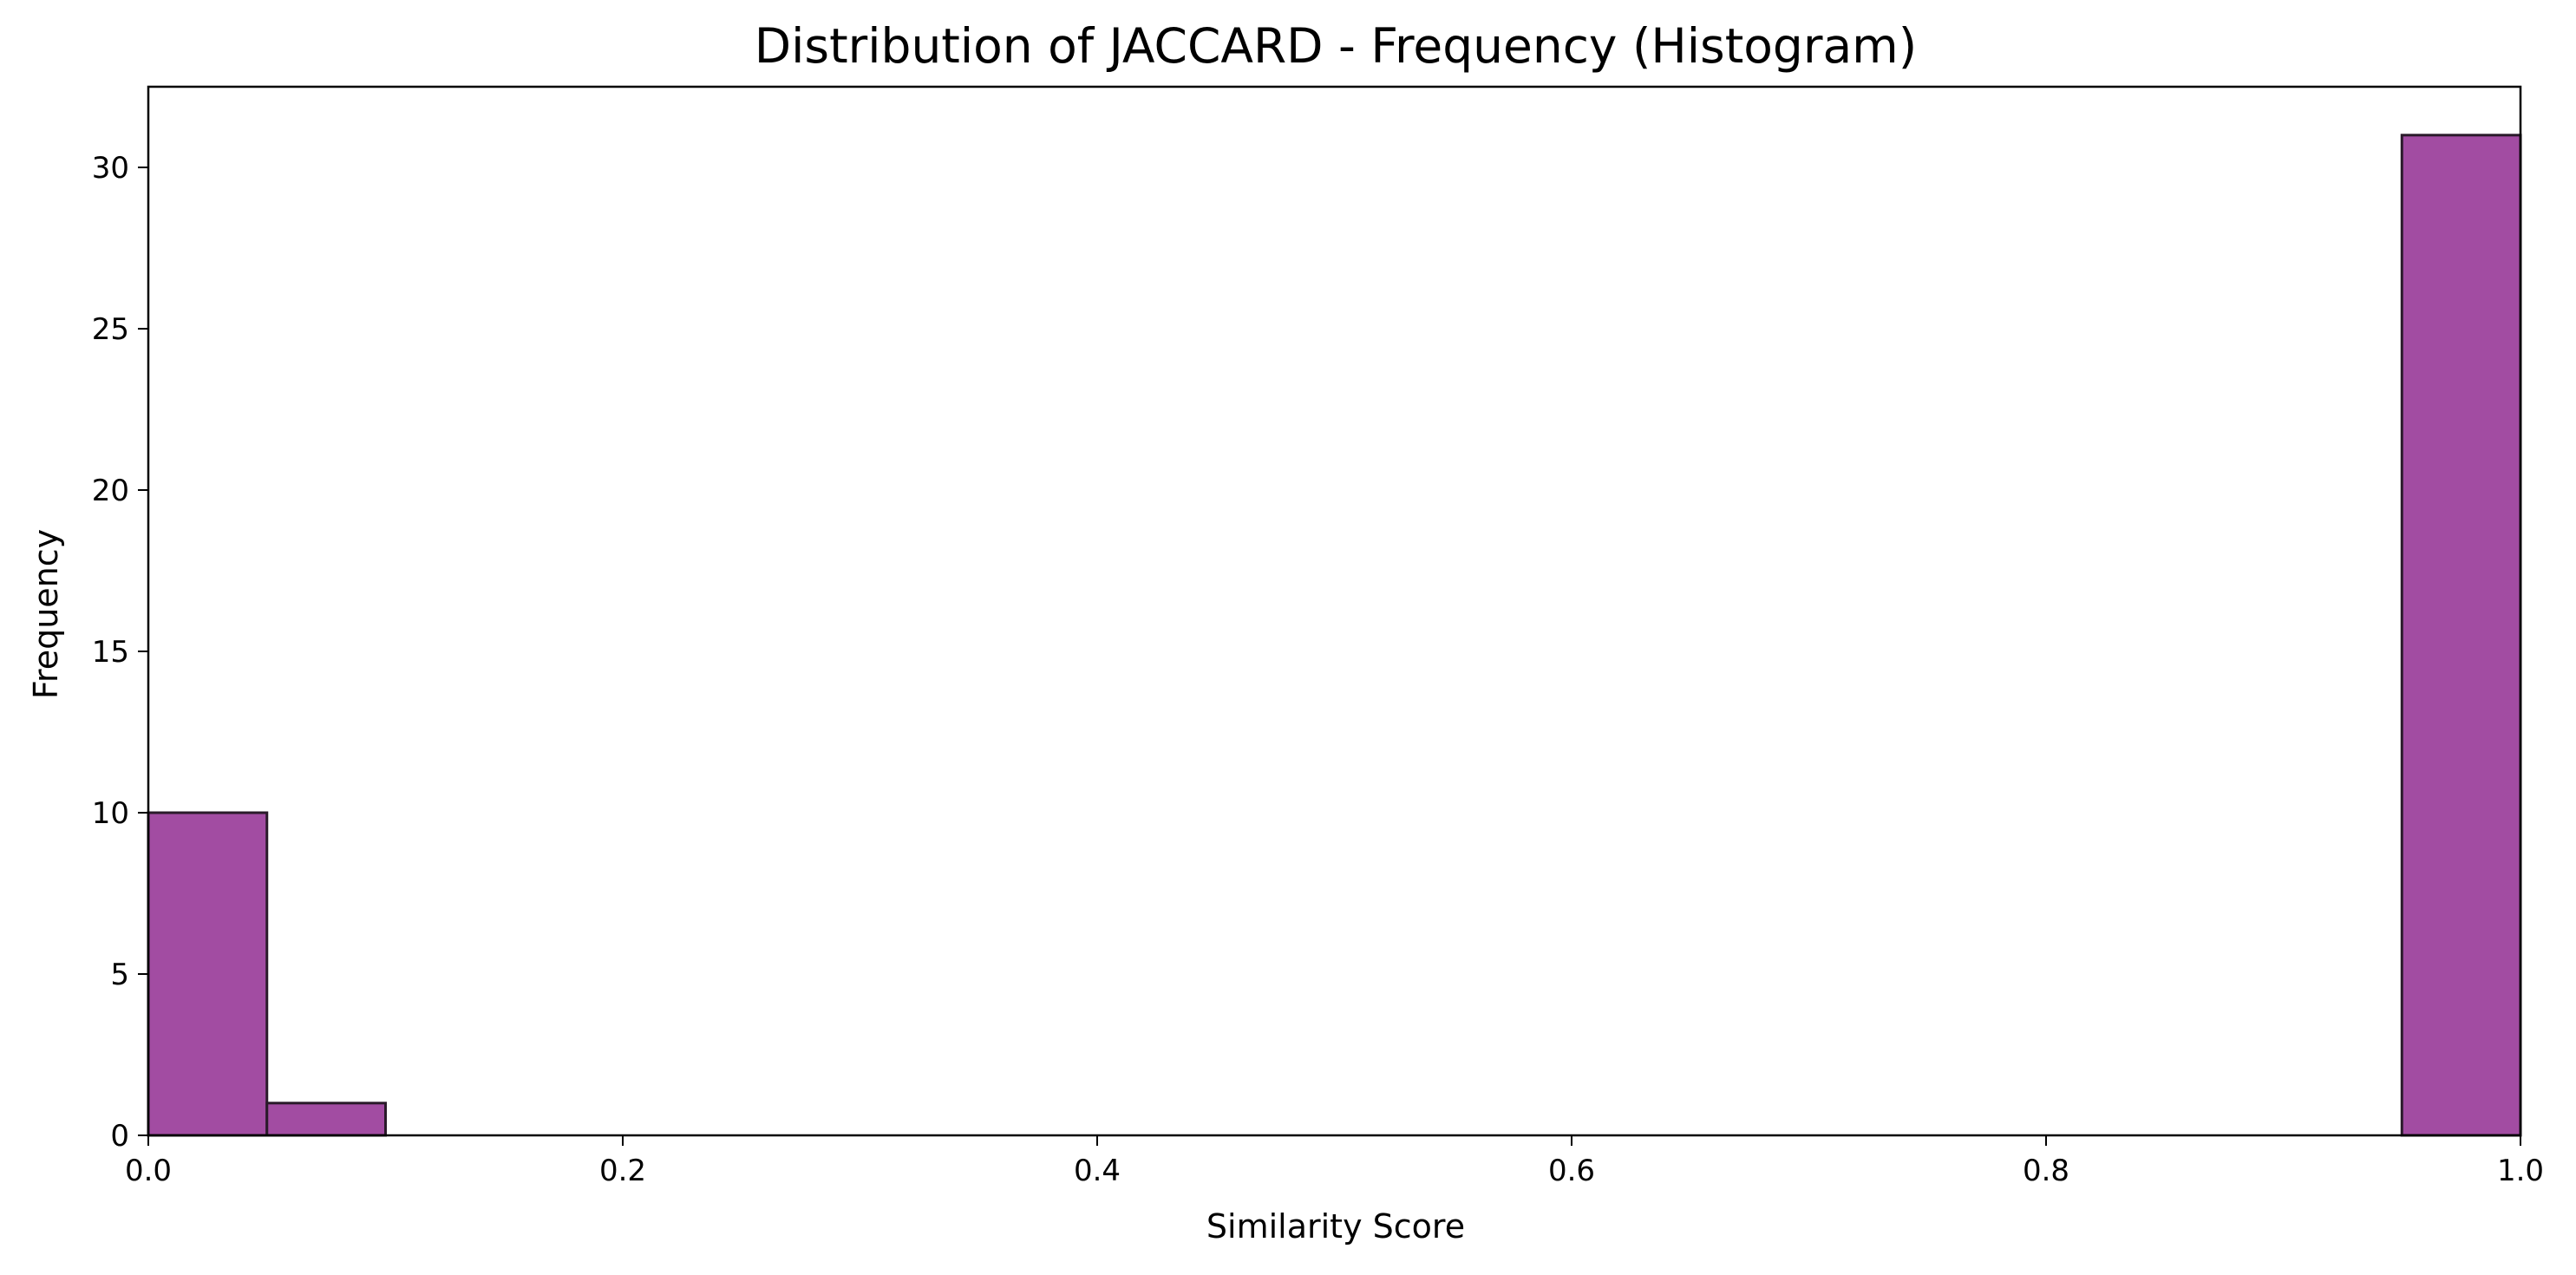  What do you see at coordinates (148, 1171) in the screenshot?
I see `x-tick-label: 0.0` at bounding box center [148, 1171].